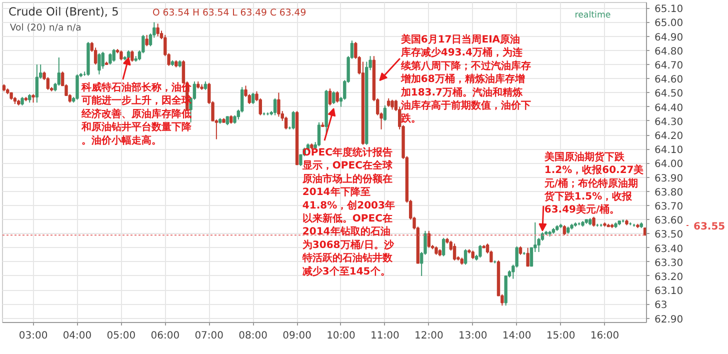 This screenshot has height=354, width=728. Describe the element at coordinates (669, 221) in the screenshot. I see `y-tick-label: 63.60` at that location.